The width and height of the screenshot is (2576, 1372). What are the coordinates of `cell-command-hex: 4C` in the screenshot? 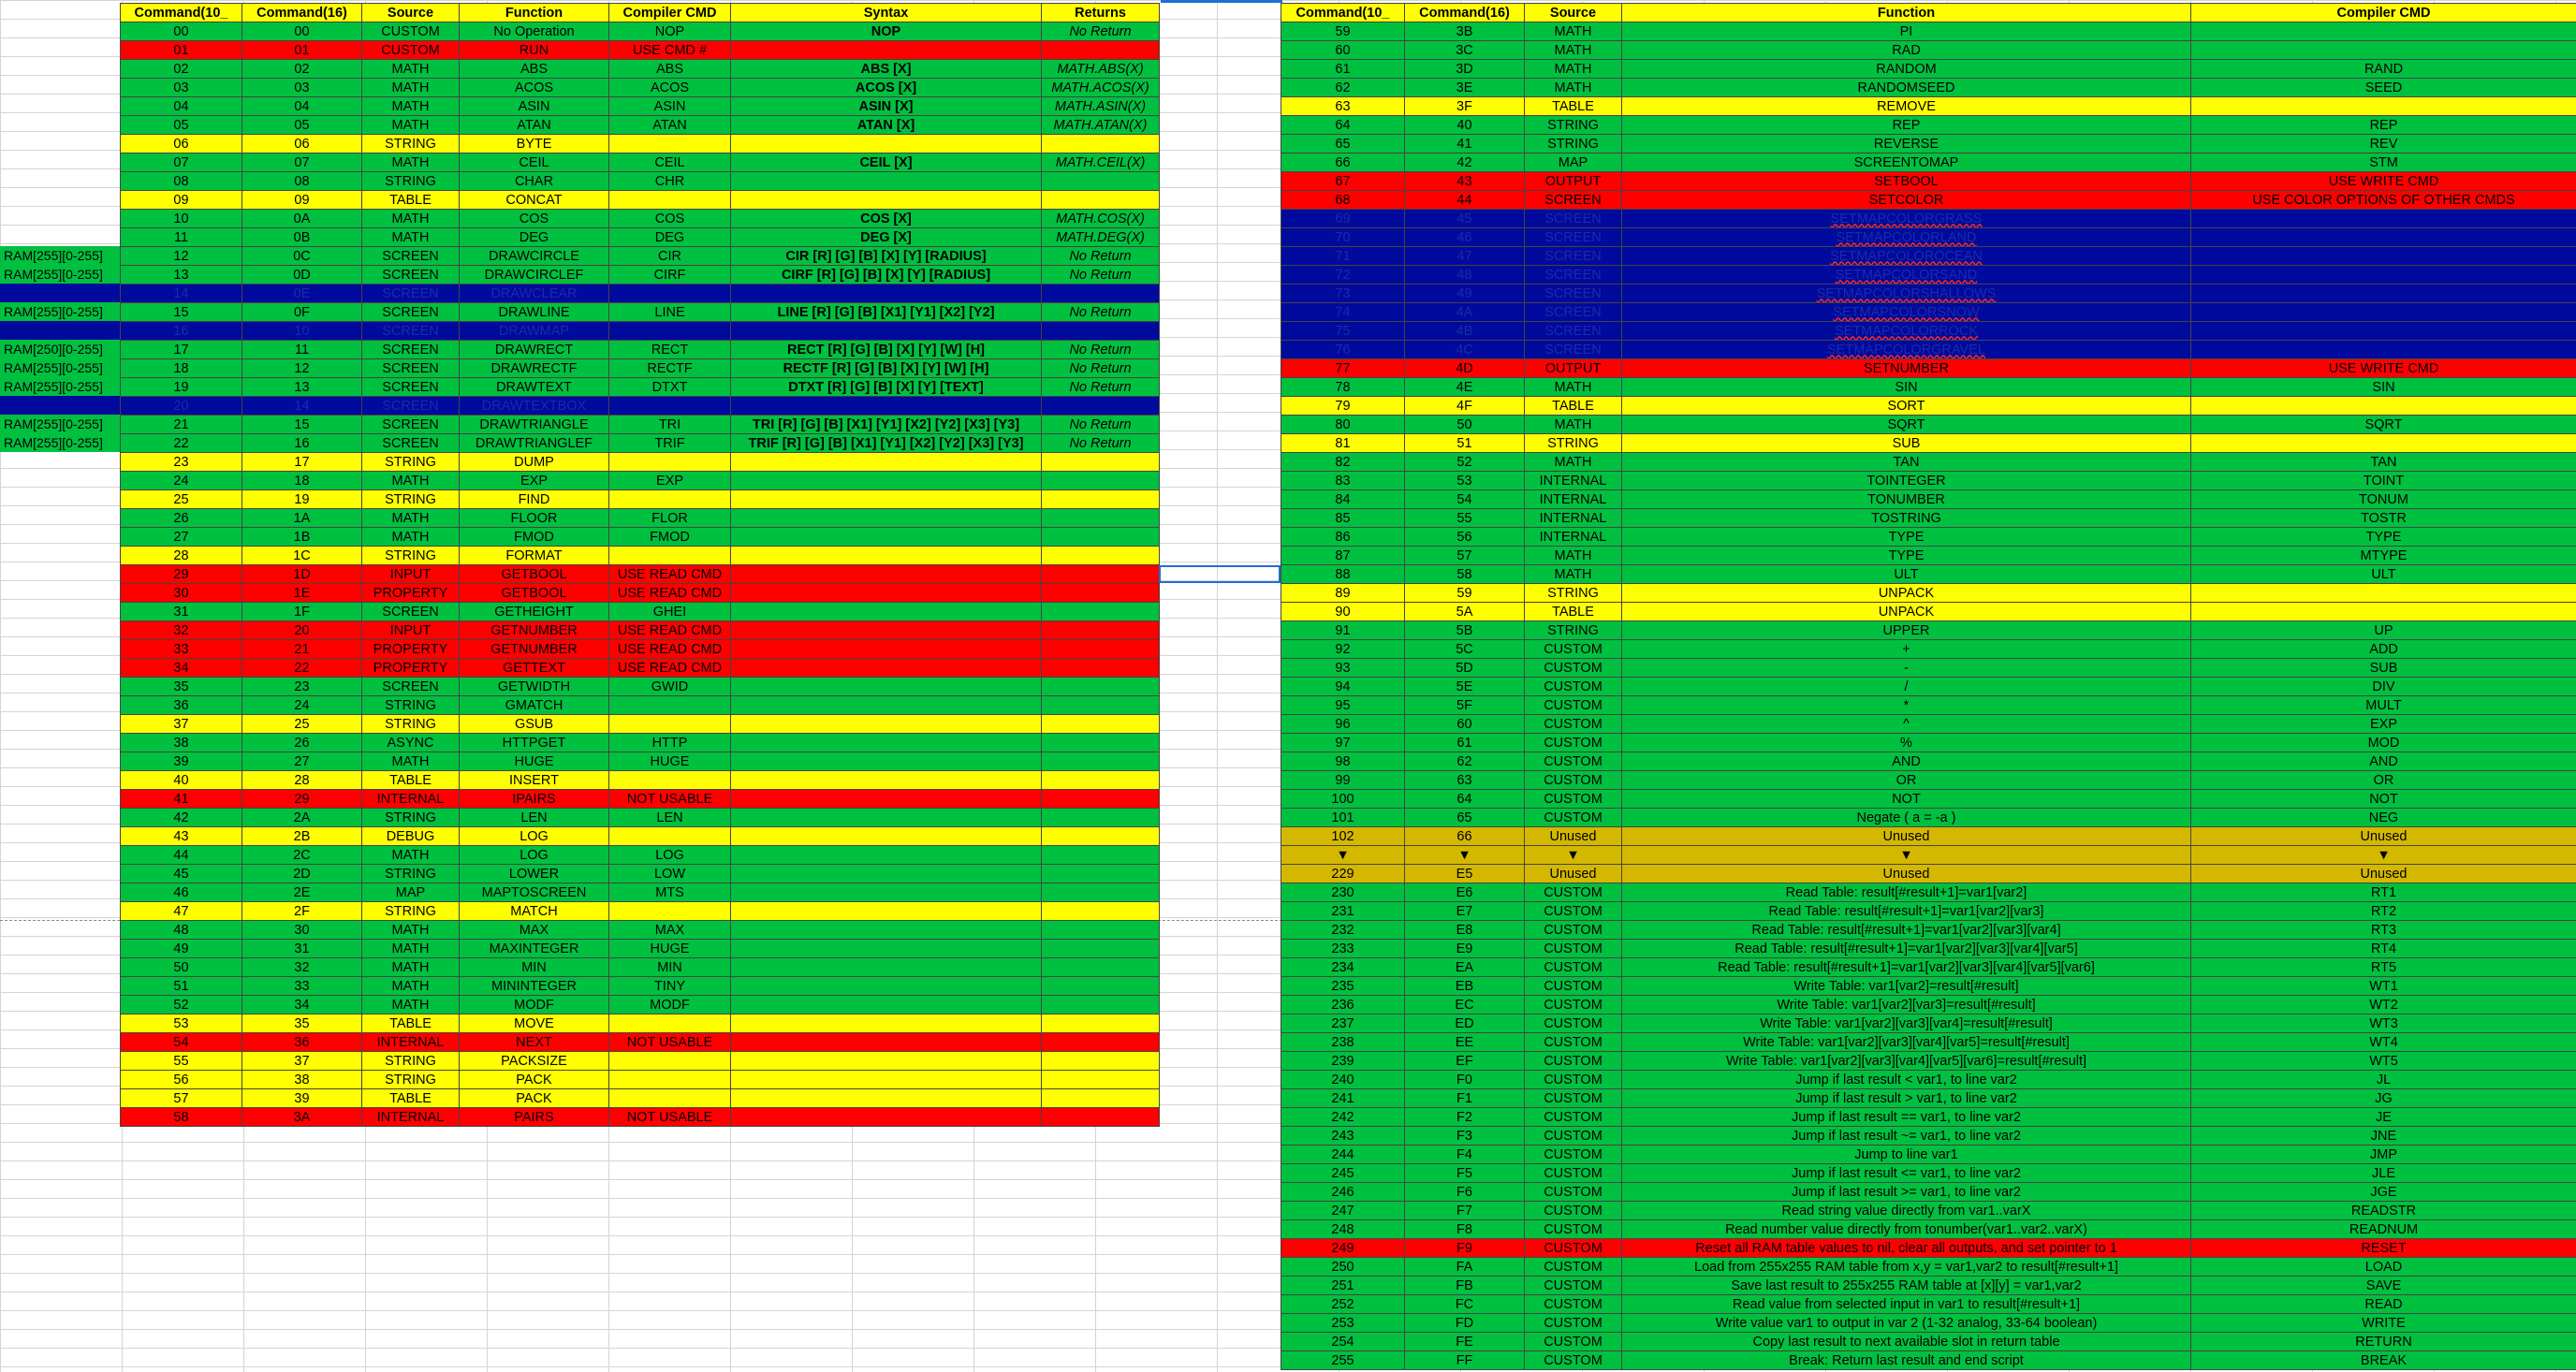 It's located at (1464, 350).